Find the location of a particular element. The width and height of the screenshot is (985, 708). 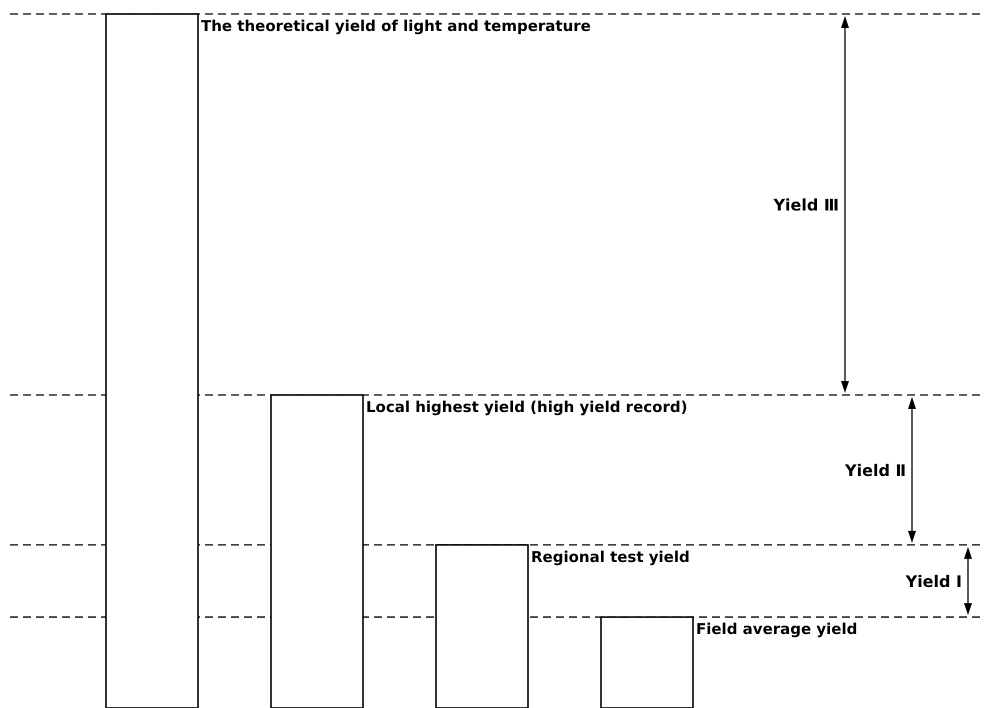

text: Yield Ⅲ is located at coordinates (805, 205).